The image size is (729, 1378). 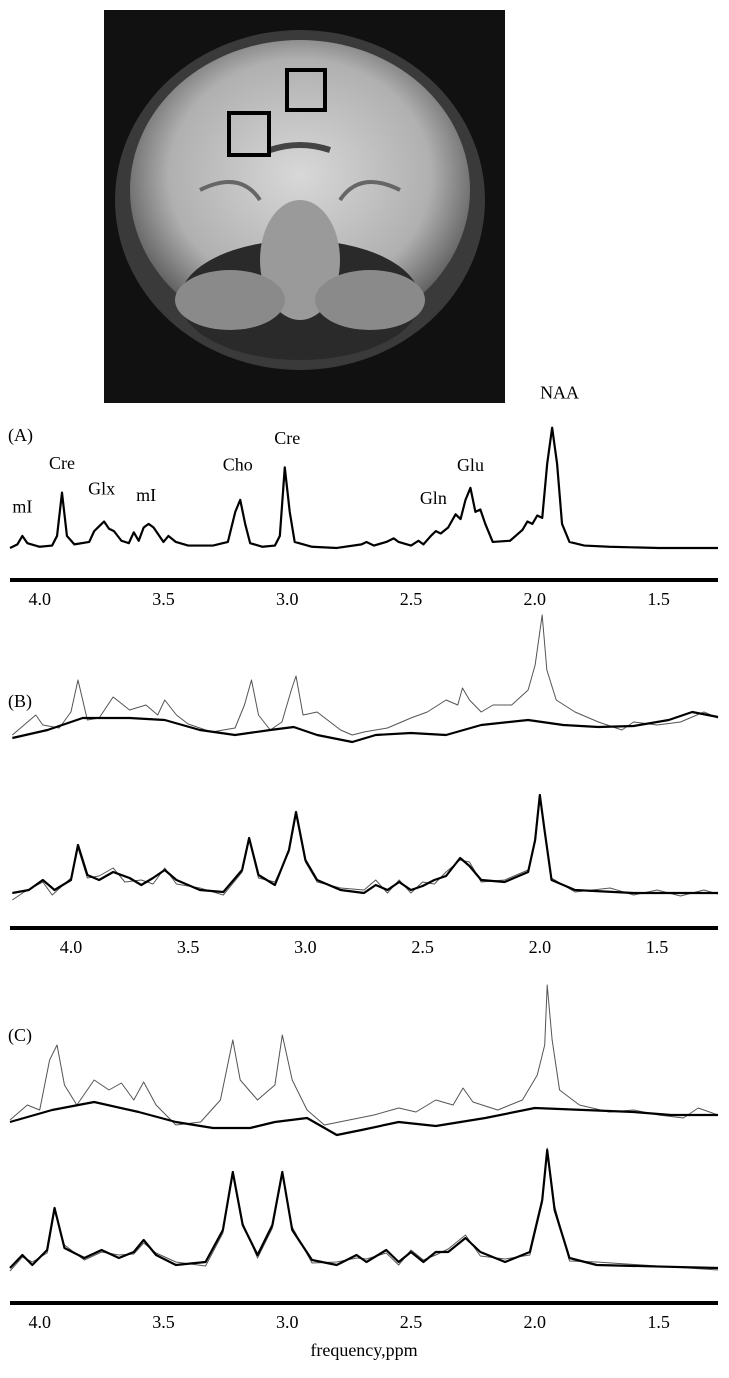 I want to click on panel-label: (B), so click(x=20, y=701).